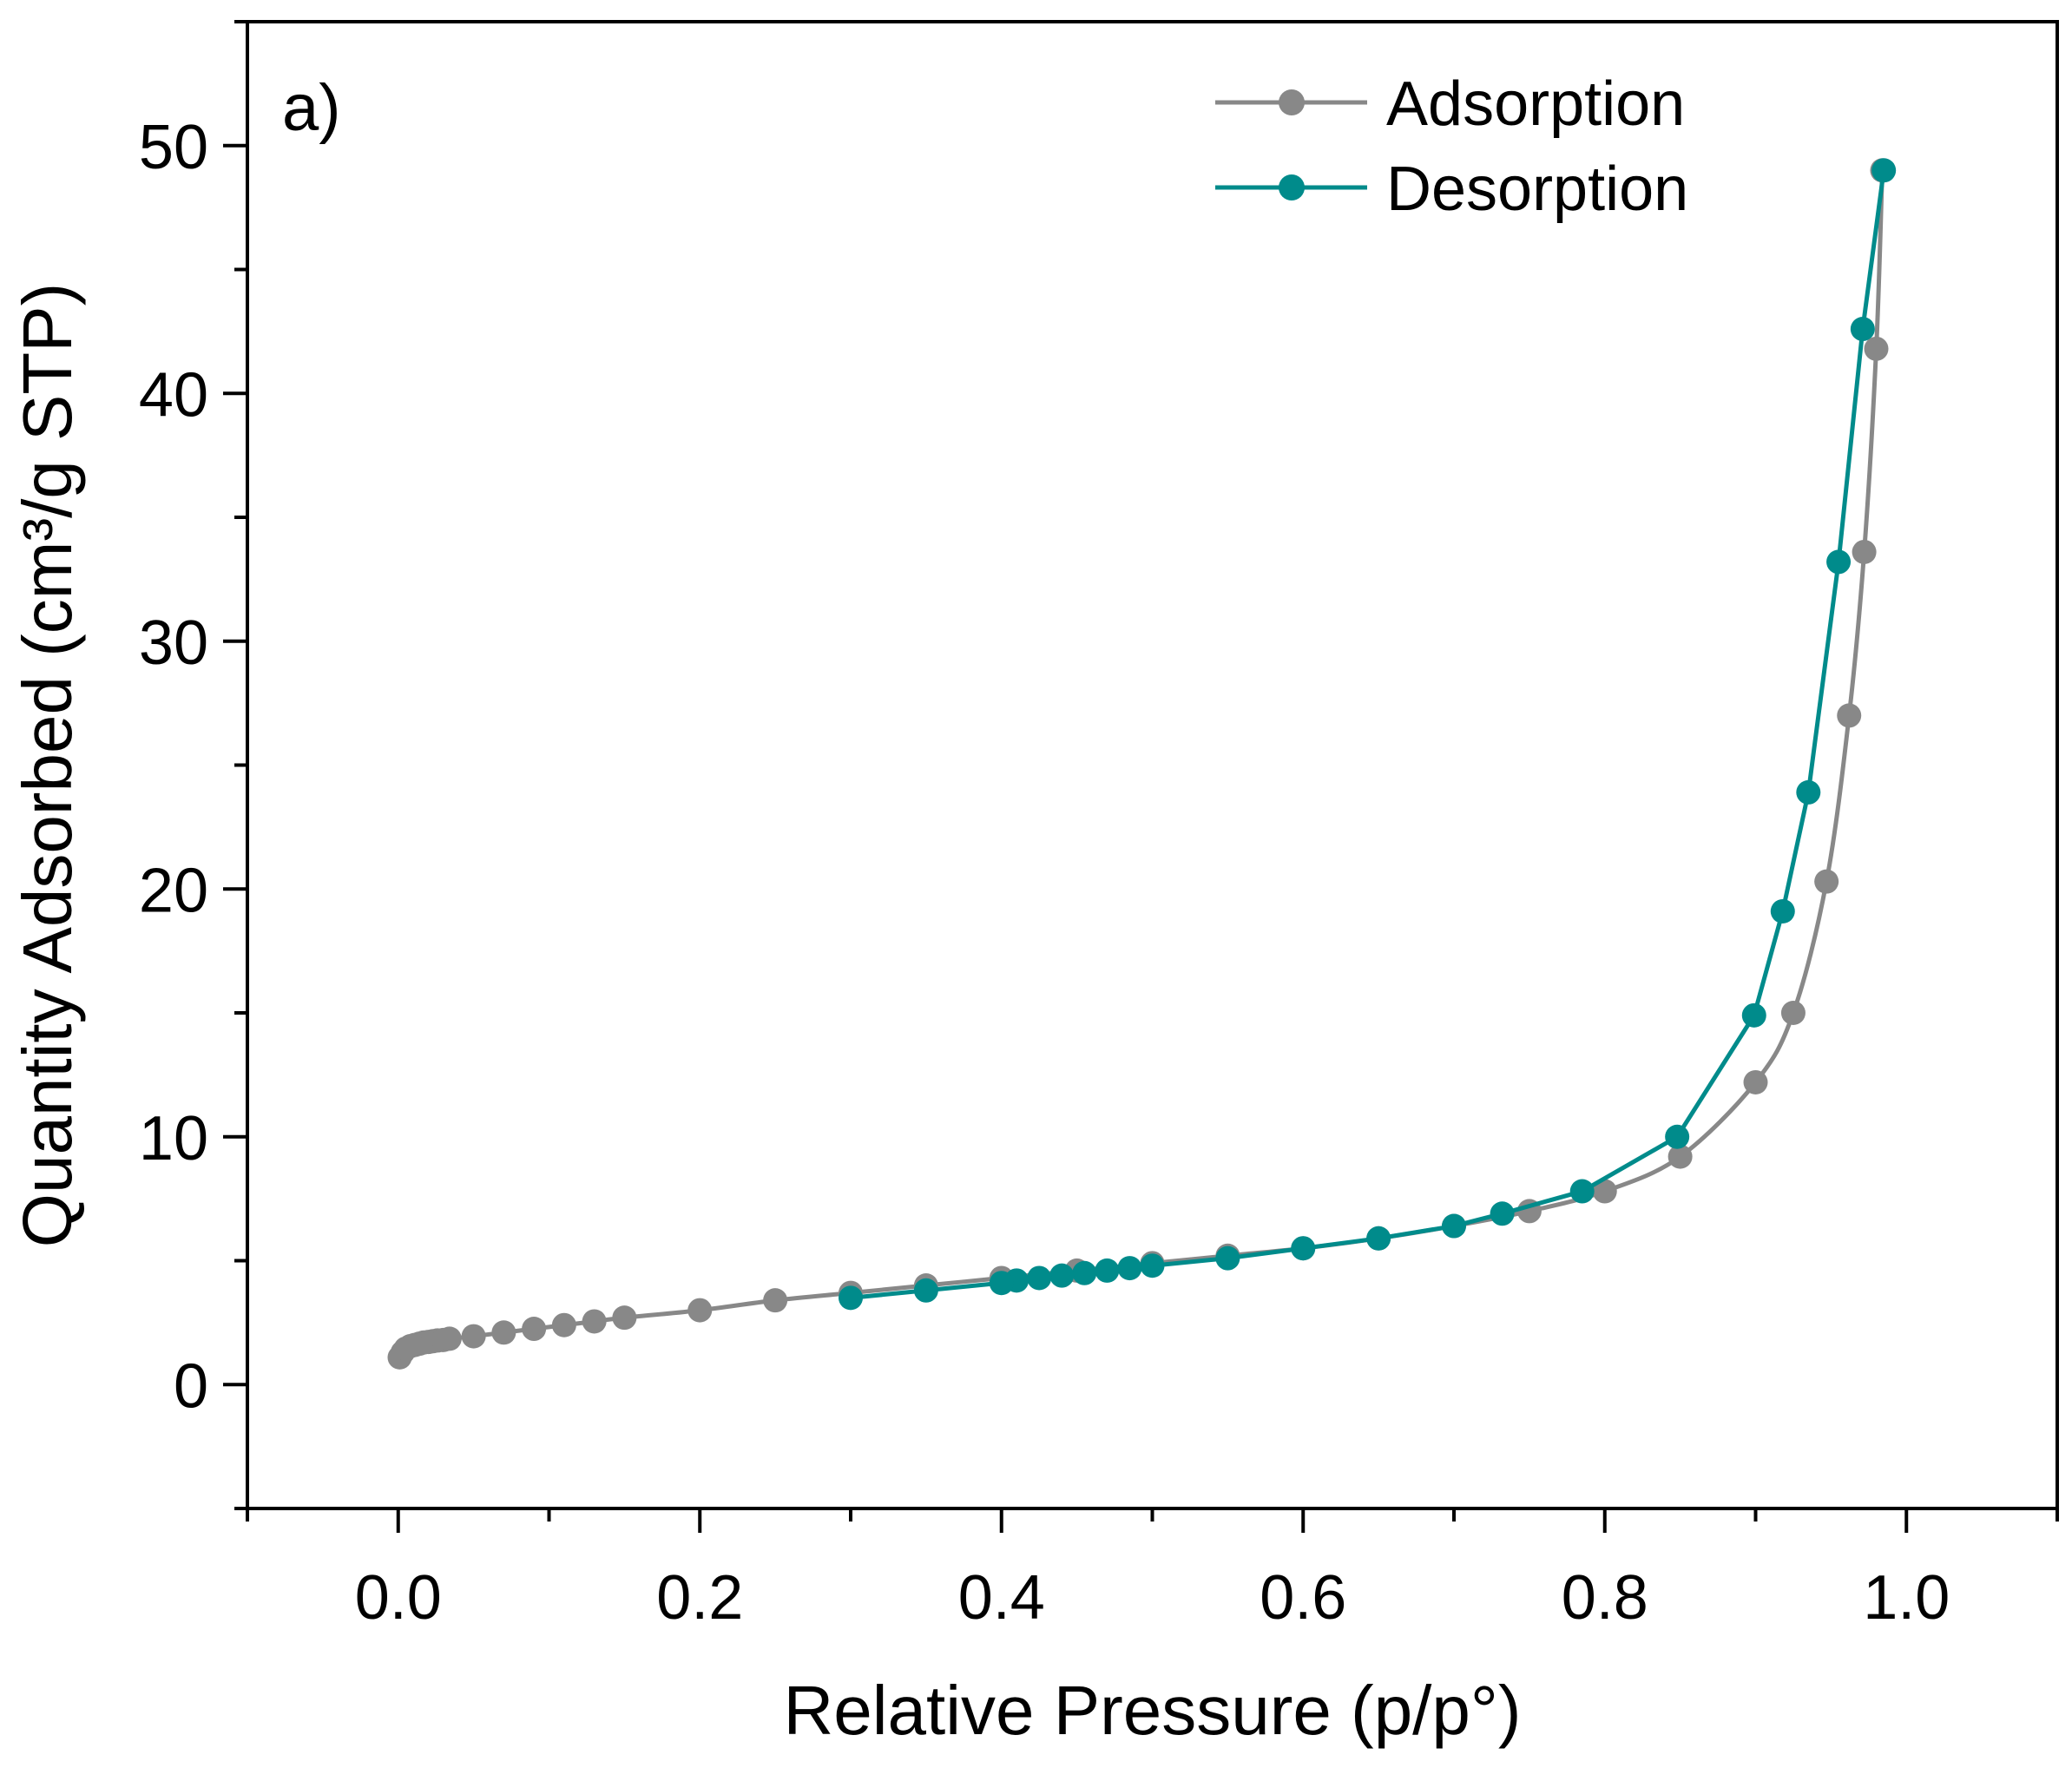 Image resolution: width=2072 pixels, height=1768 pixels. I want to click on y-tick-label: 20, so click(173, 890).